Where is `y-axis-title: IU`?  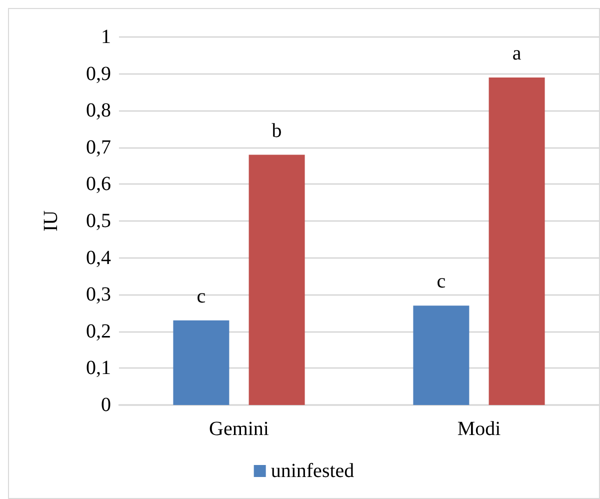
y-axis-title: IU is located at coordinates (51, 221).